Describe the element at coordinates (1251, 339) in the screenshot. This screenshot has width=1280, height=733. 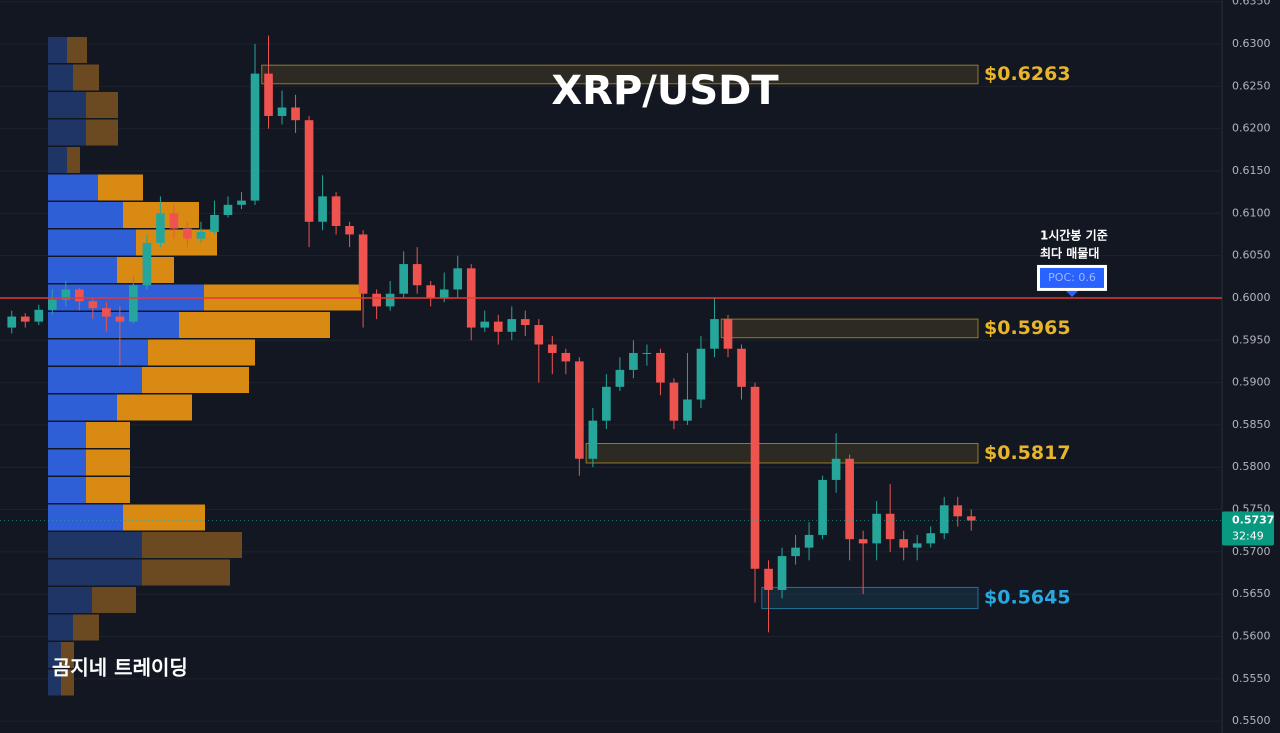
I see `y-tick-label: 0.5950` at that location.